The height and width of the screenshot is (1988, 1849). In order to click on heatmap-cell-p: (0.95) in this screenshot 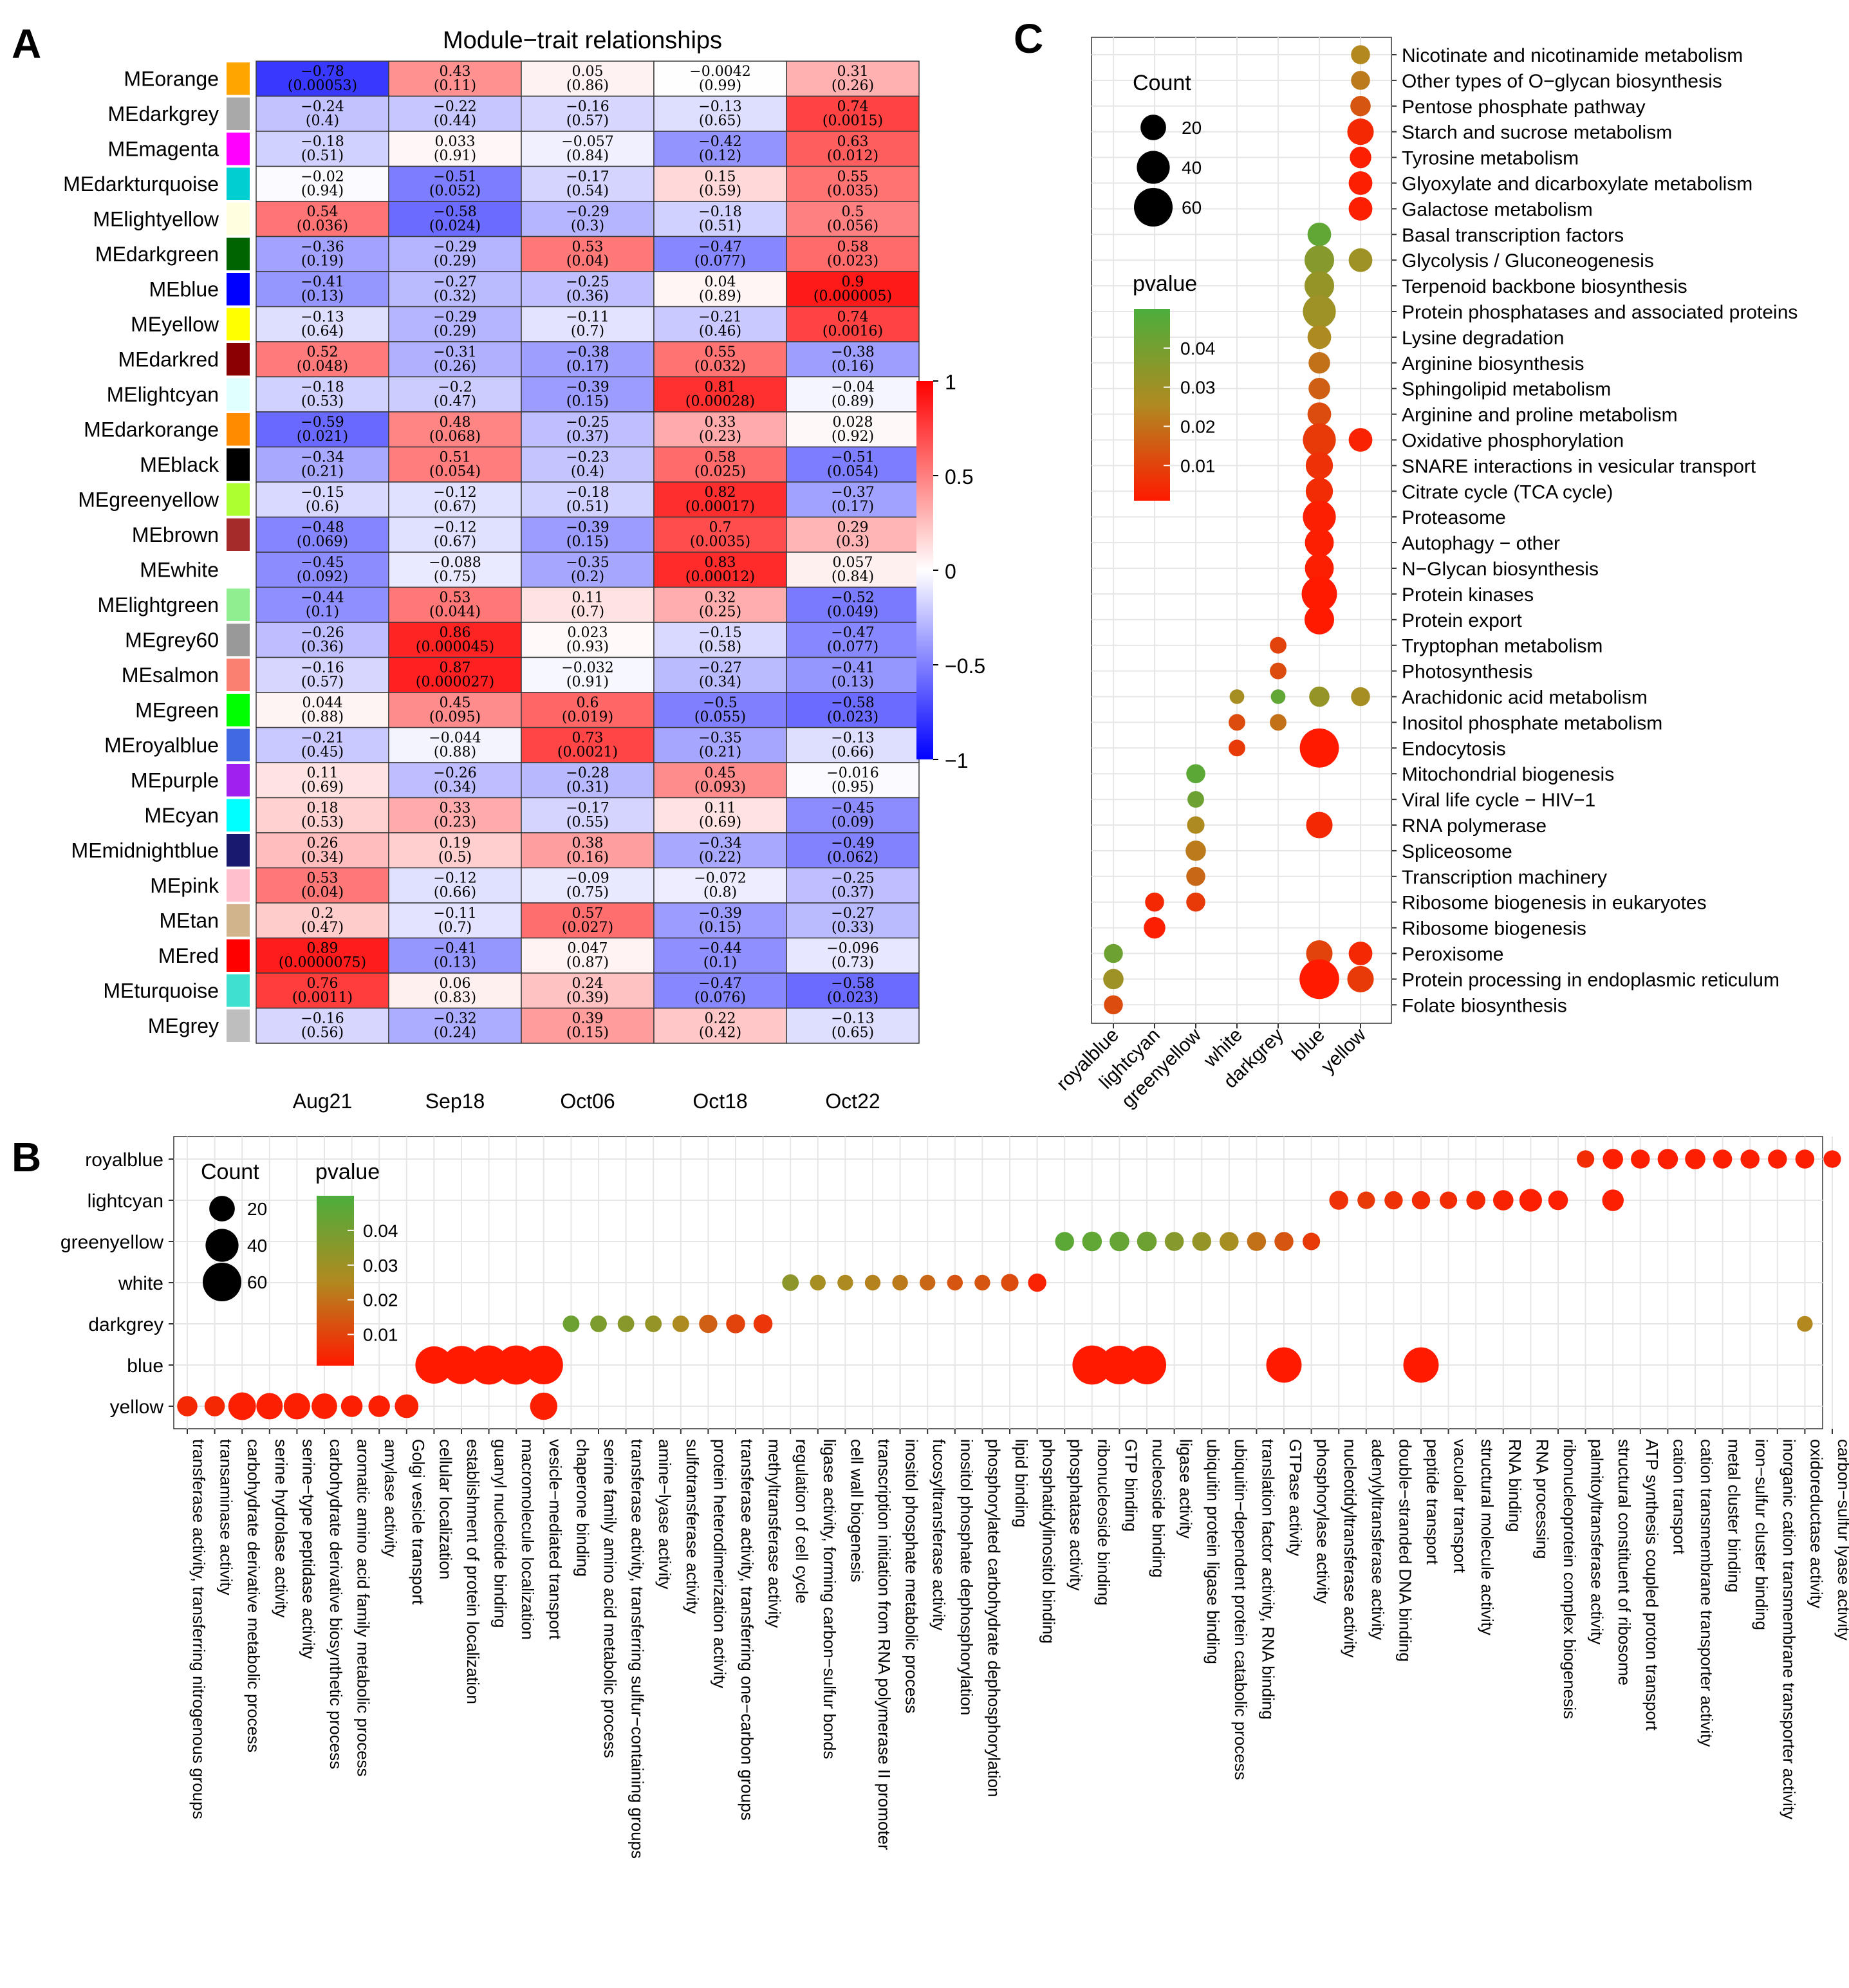, I will do `click(853, 787)`.